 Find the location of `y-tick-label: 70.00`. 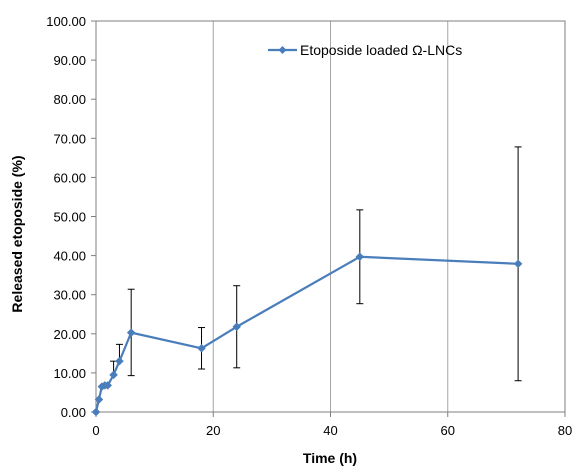

y-tick-label: 70.00 is located at coordinates (69, 138).